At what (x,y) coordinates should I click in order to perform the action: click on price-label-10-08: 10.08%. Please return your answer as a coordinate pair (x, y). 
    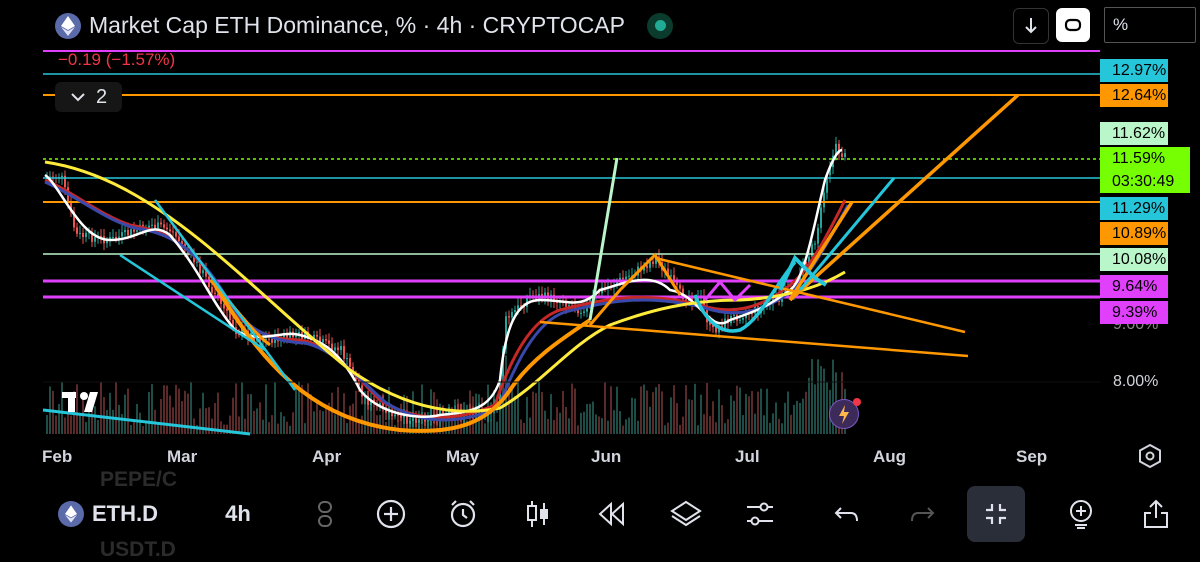
    Looking at the image, I should click on (1134, 259).